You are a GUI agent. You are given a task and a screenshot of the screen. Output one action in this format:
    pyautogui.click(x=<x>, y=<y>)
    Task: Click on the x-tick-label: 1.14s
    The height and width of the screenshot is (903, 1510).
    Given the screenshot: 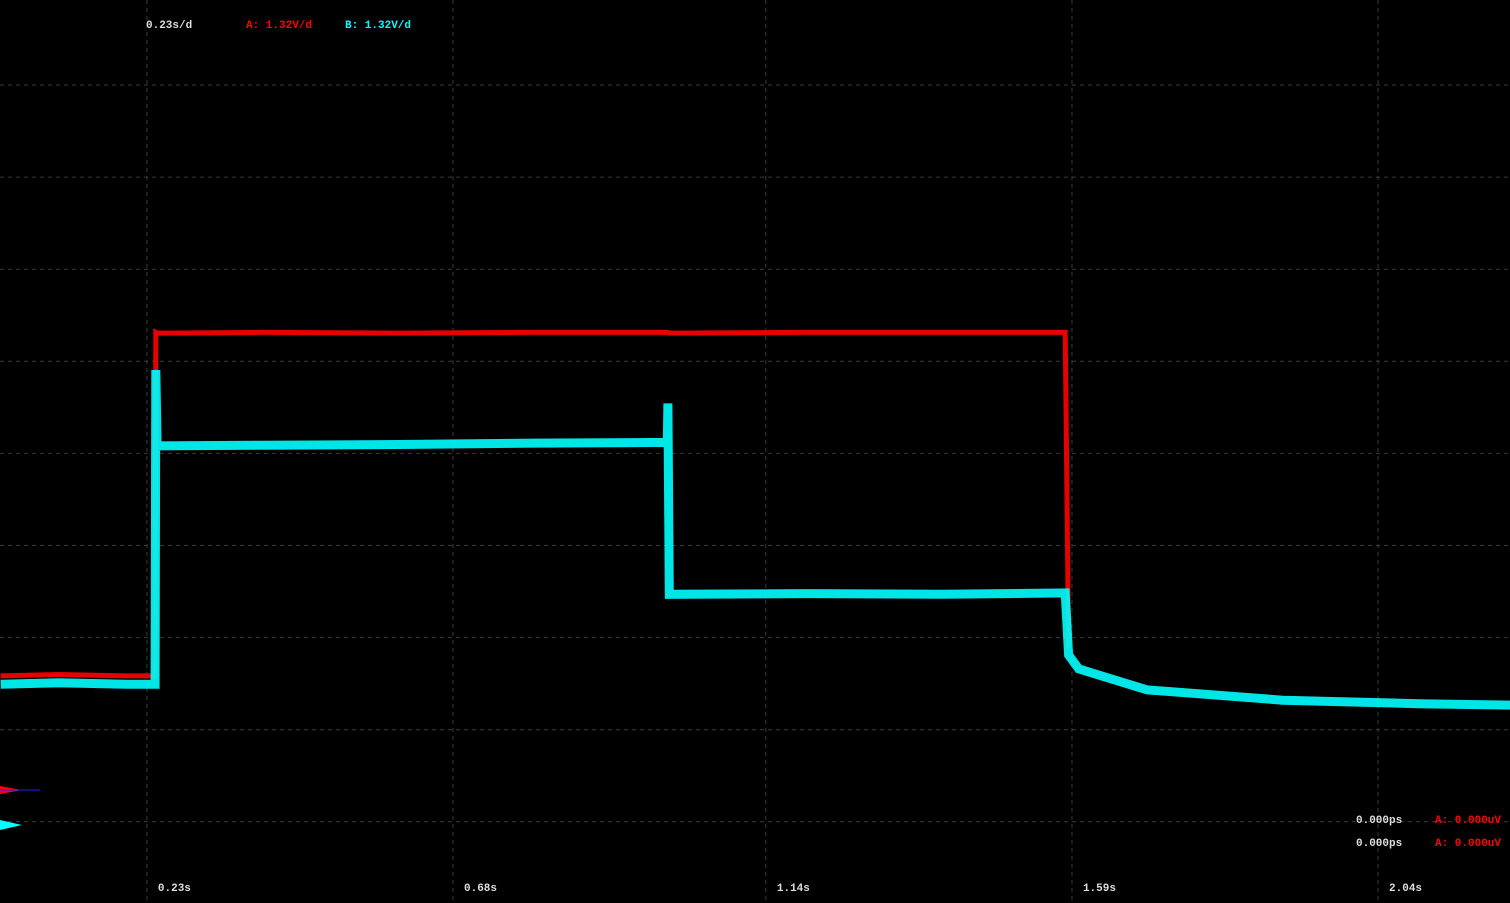 What is the action you would take?
    pyautogui.click(x=793, y=889)
    